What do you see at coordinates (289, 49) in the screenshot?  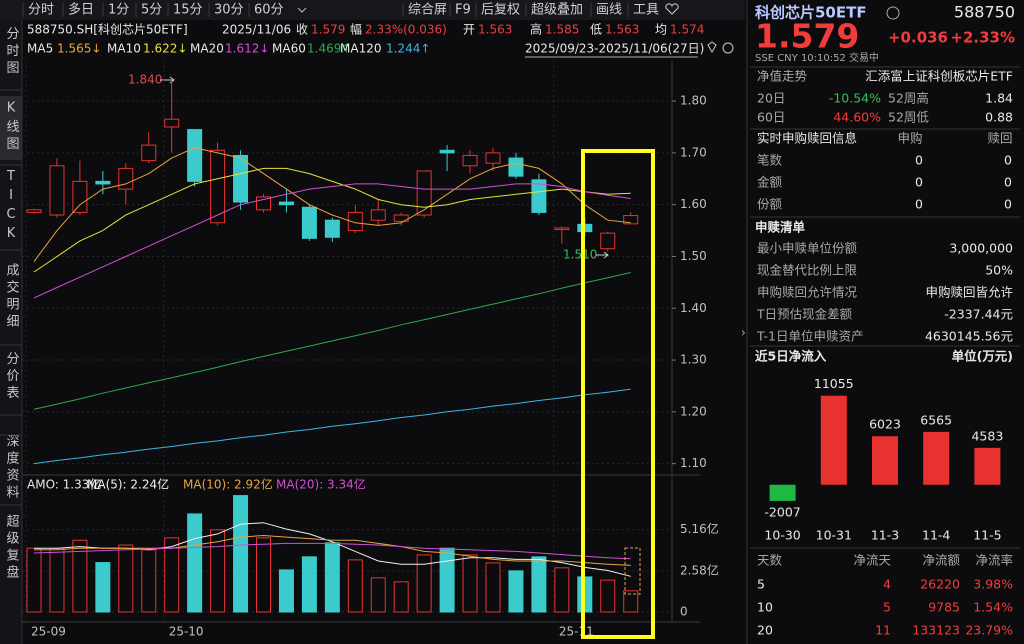 I see `legend-name: MA60` at bounding box center [289, 49].